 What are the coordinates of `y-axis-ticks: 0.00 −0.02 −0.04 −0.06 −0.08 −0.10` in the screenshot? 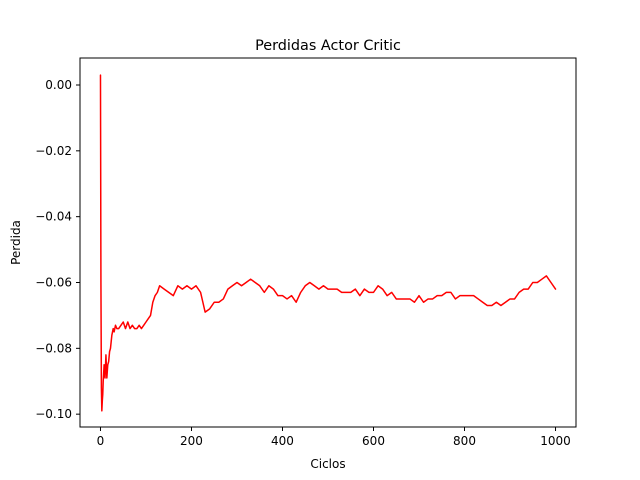 It's located at (57, 249).